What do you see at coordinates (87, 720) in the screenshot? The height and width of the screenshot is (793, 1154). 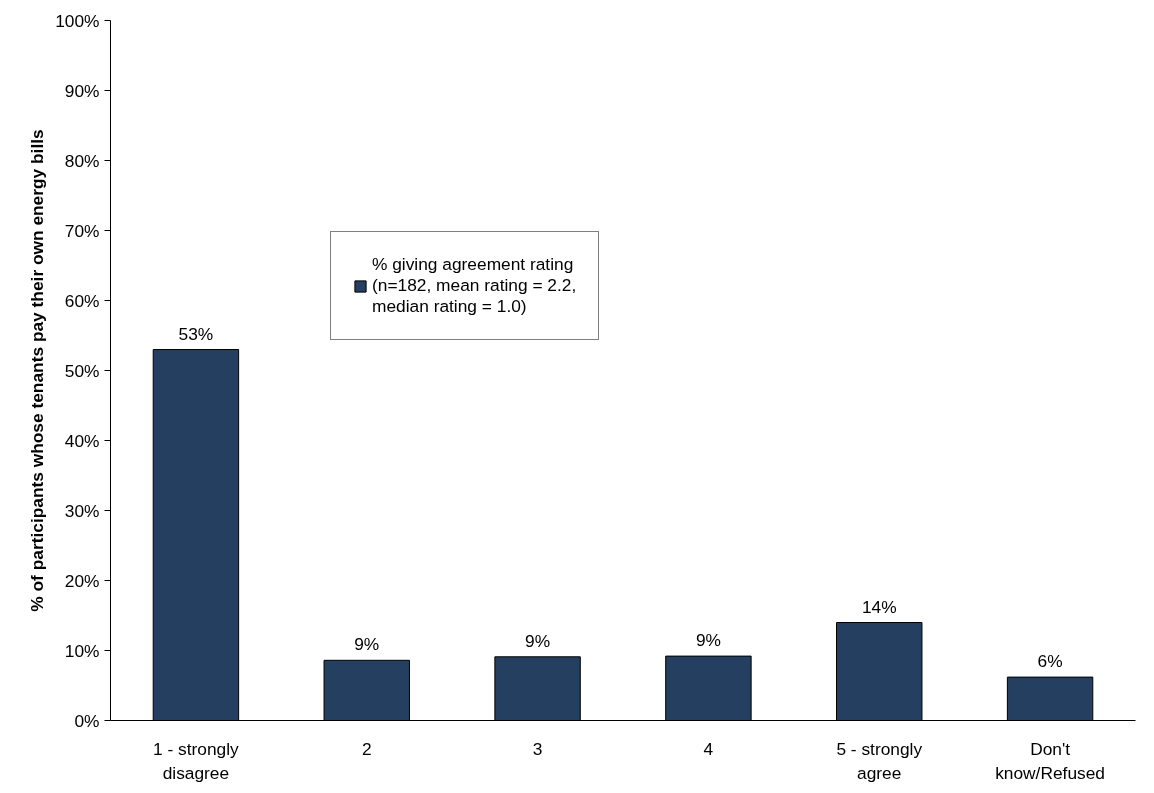 I see `y-tick-label: 0%` at bounding box center [87, 720].